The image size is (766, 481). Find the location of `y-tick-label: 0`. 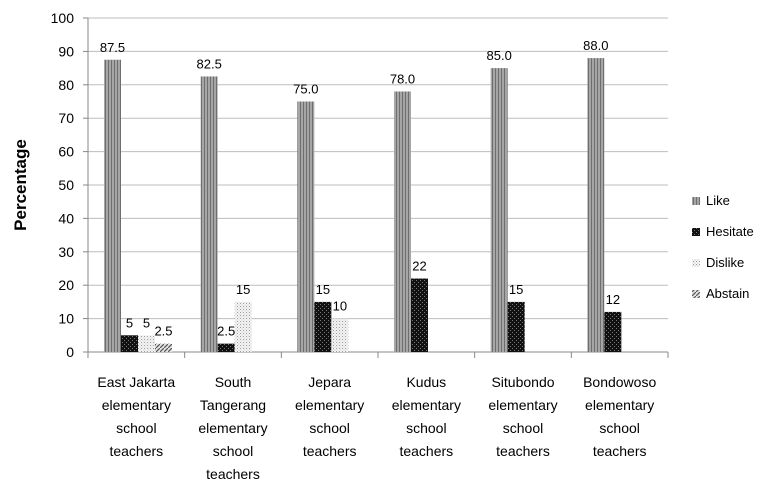

y-tick-label: 0 is located at coordinates (70, 352).